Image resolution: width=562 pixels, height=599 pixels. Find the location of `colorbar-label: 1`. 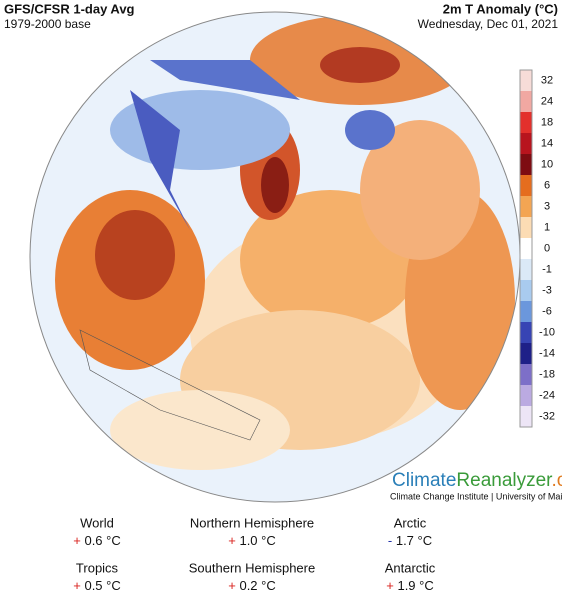

colorbar-label: 1 is located at coordinates (547, 227).